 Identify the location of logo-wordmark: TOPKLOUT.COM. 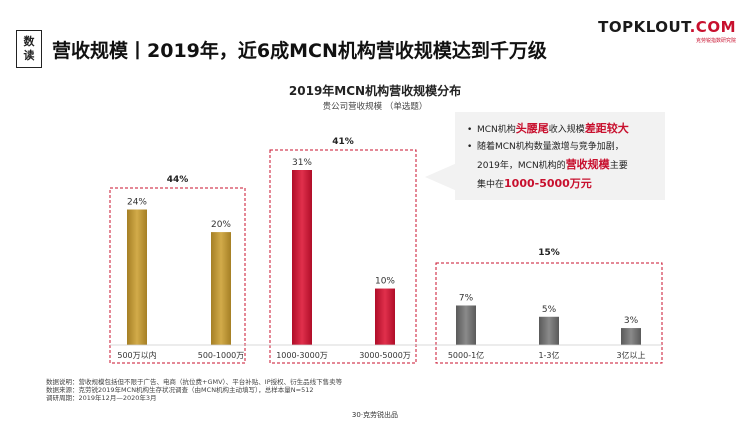
(667, 27).